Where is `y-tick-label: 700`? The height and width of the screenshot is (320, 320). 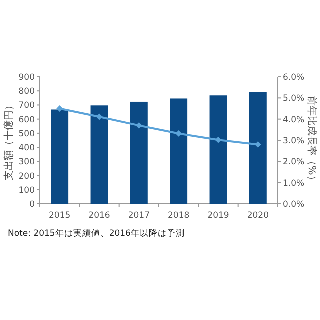 y-tick-label: 700 is located at coordinates (26, 106).